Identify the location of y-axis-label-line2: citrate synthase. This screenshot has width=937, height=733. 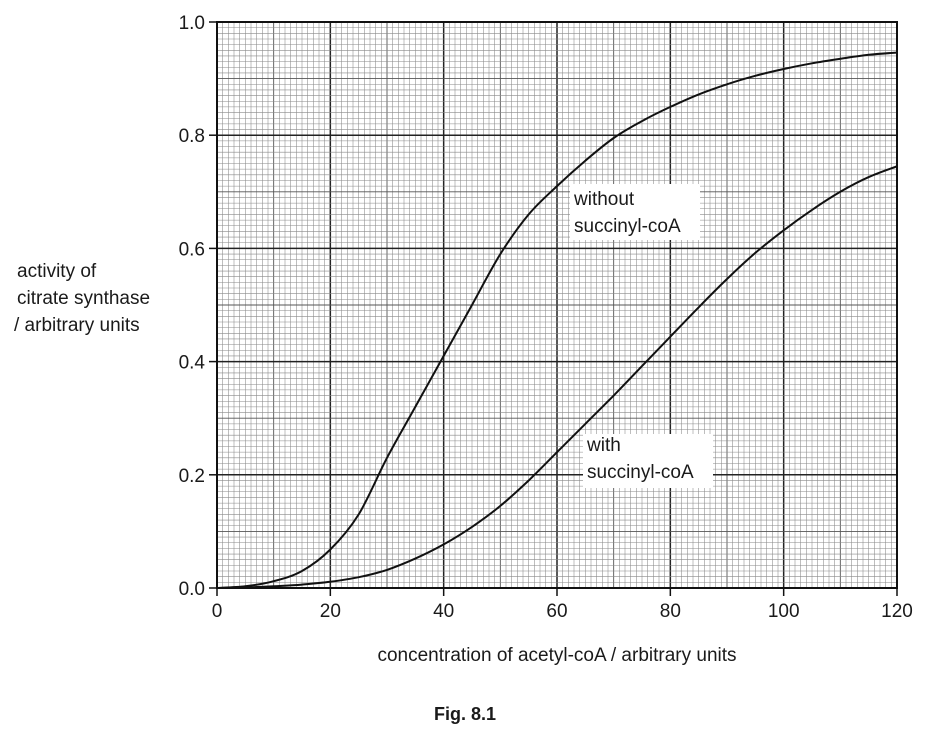
(83, 298).